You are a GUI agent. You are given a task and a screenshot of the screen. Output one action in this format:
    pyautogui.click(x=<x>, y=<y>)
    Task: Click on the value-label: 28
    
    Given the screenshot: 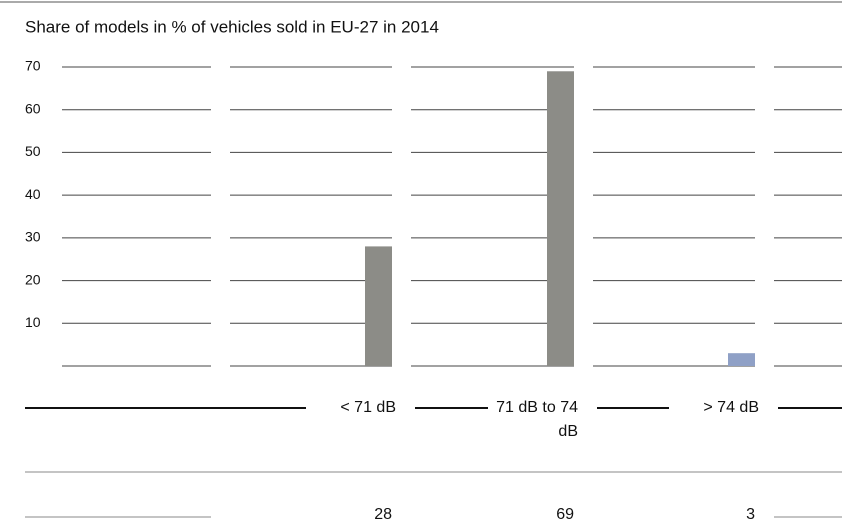 What is the action you would take?
    pyautogui.click(x=362, y=514)
    